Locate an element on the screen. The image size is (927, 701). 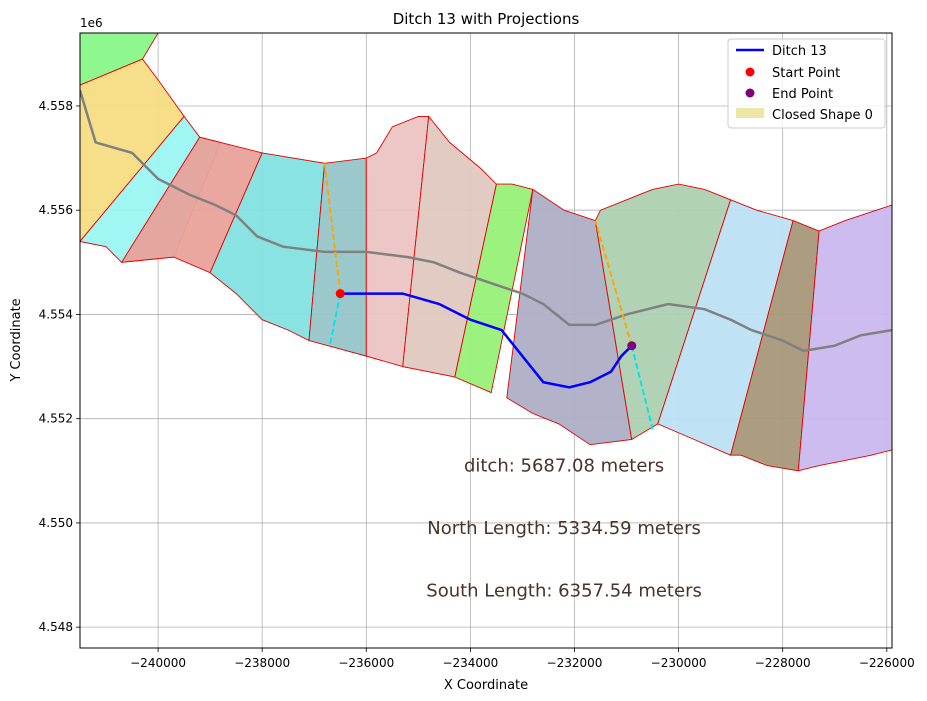
start-point-marker is located at coordinates (340, 294).